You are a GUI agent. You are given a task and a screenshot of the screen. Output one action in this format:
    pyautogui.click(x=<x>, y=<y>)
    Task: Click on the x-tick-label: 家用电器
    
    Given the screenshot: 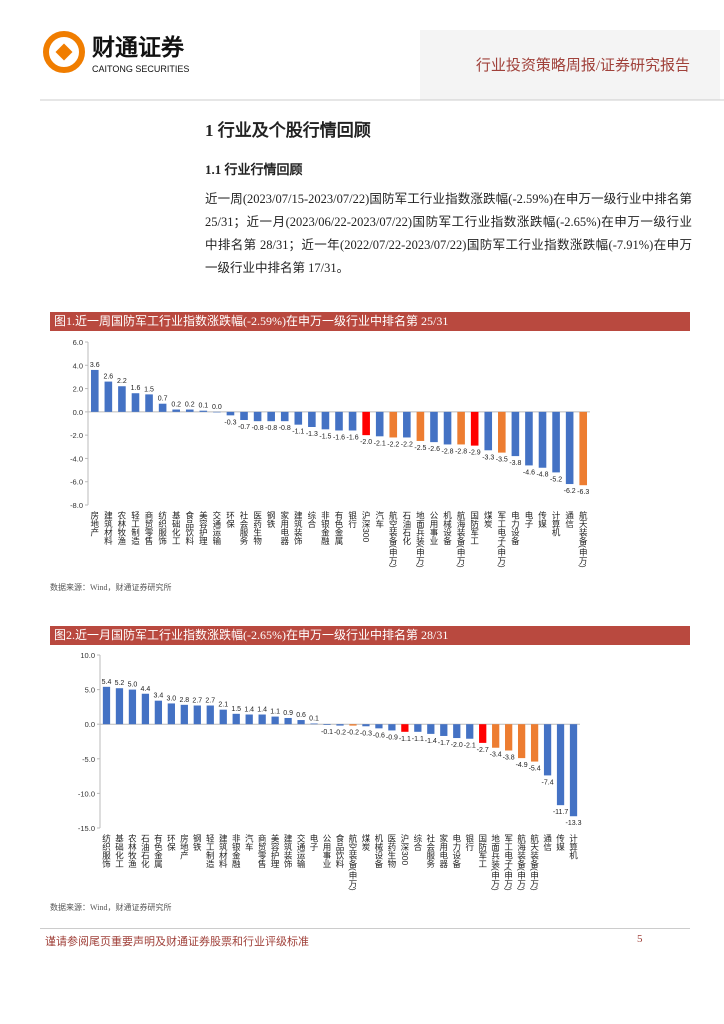 What is the action you would take?
    pyautogui.click(x=444, y=851)
    